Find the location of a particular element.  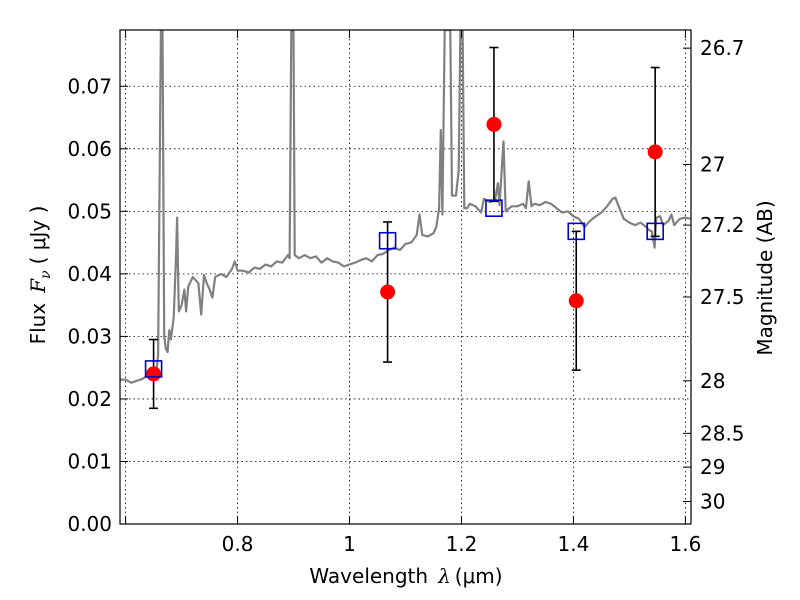

y2-tick-label: 27.5 is located at coordinates (722, 297).